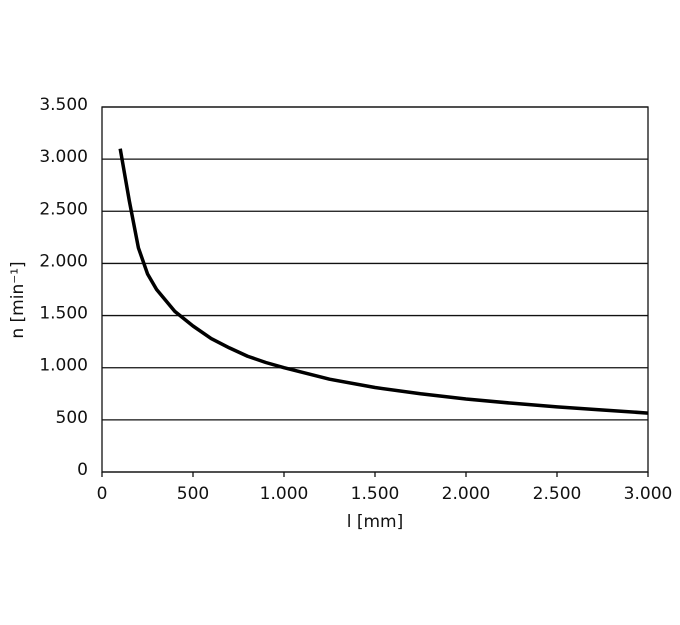  I want to click on x-tick-label: 1.500, so click(375, 494).